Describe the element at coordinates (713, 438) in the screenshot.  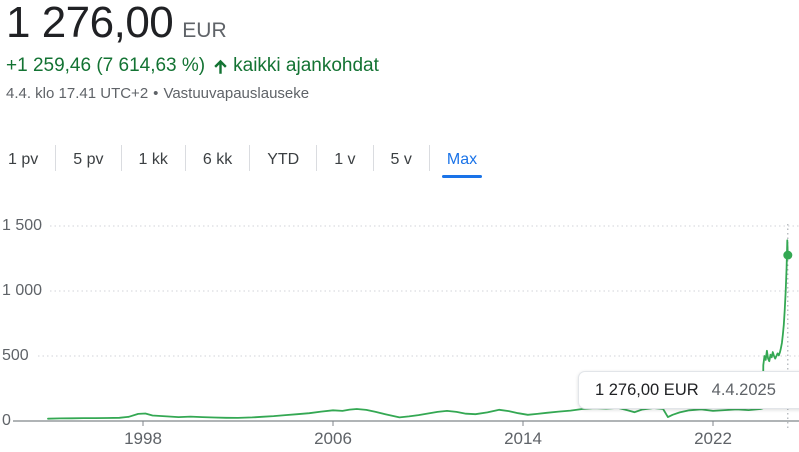
I see `x-axis-tick-2022: 2022` at that location.